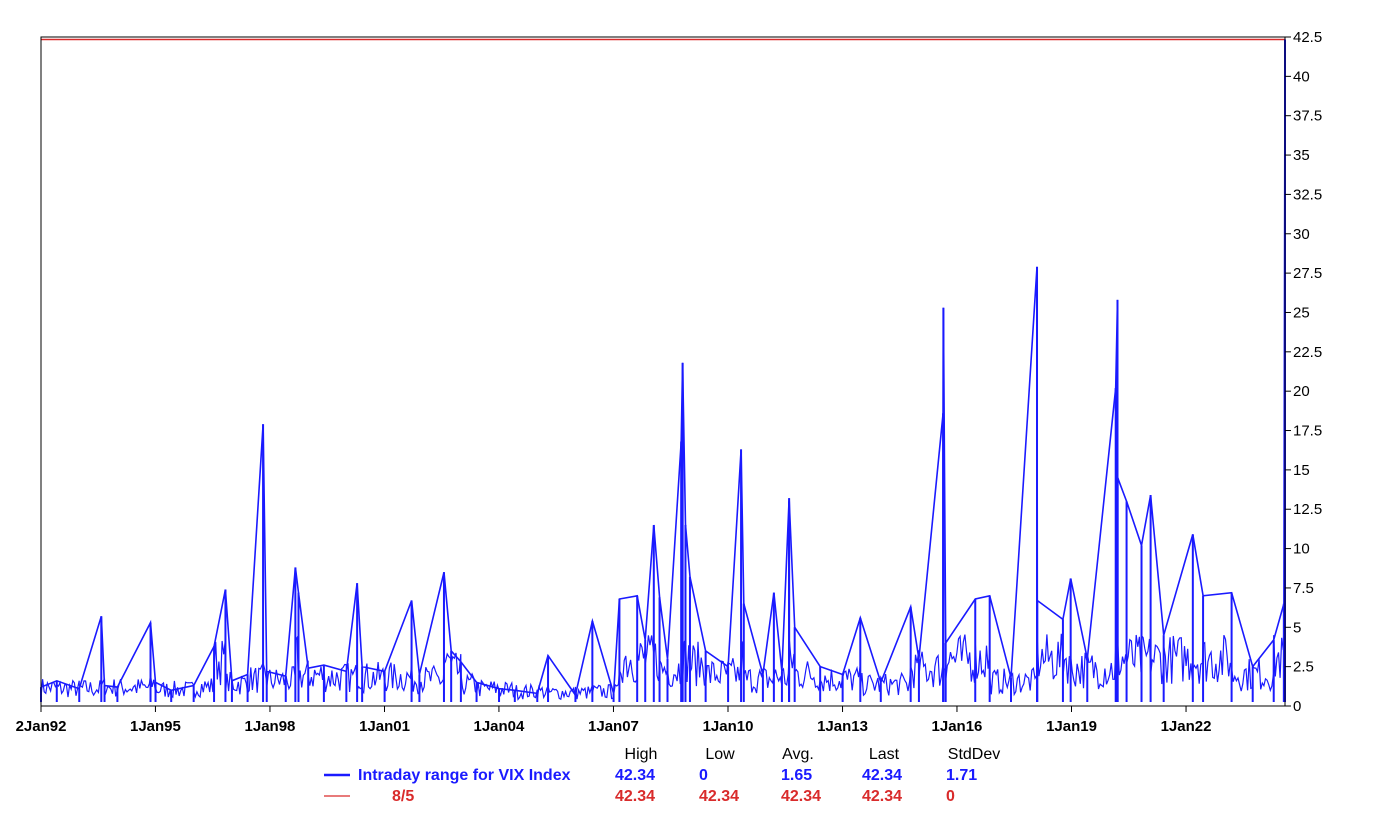 This screenshot has height=829, width=1387. Describe the element at coordinates (1301, 391) in the screenshot. I see `y-tick-label: 20` at that location.